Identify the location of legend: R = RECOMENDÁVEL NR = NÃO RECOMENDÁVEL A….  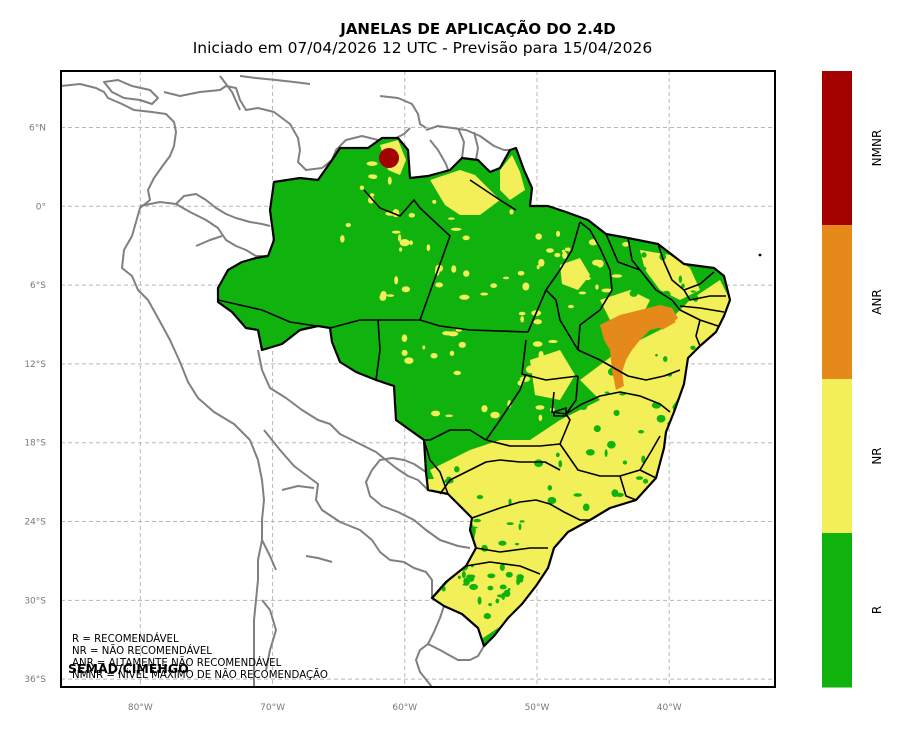
(198, 656).